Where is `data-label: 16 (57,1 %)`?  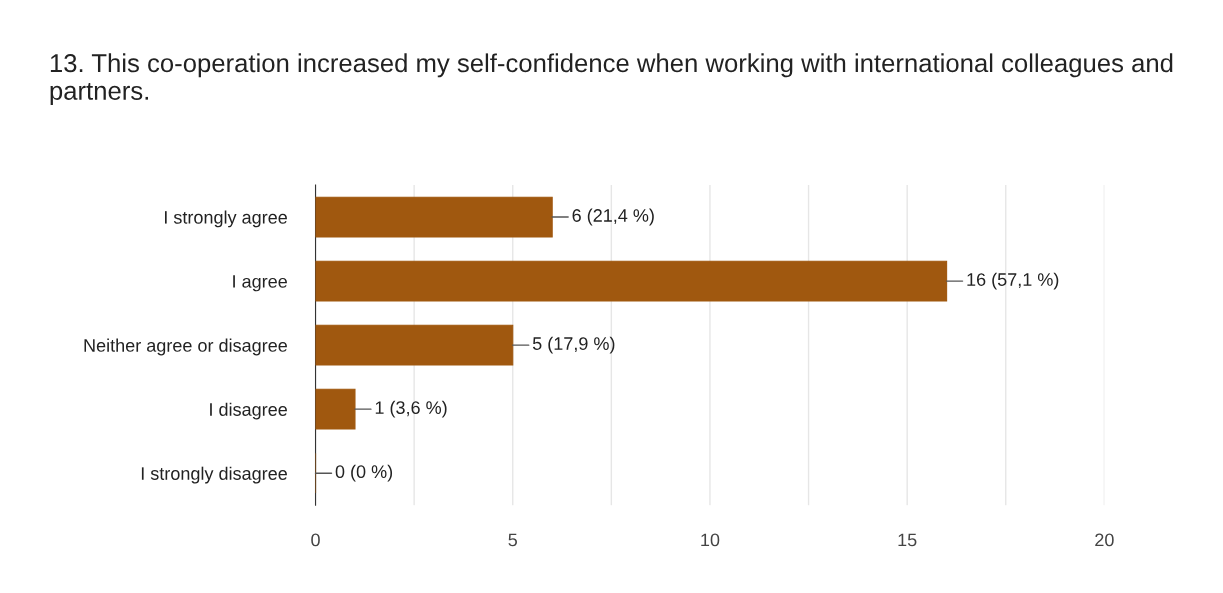 data-label: 16 (57,1 %) is located at coordinates (1013, 281).